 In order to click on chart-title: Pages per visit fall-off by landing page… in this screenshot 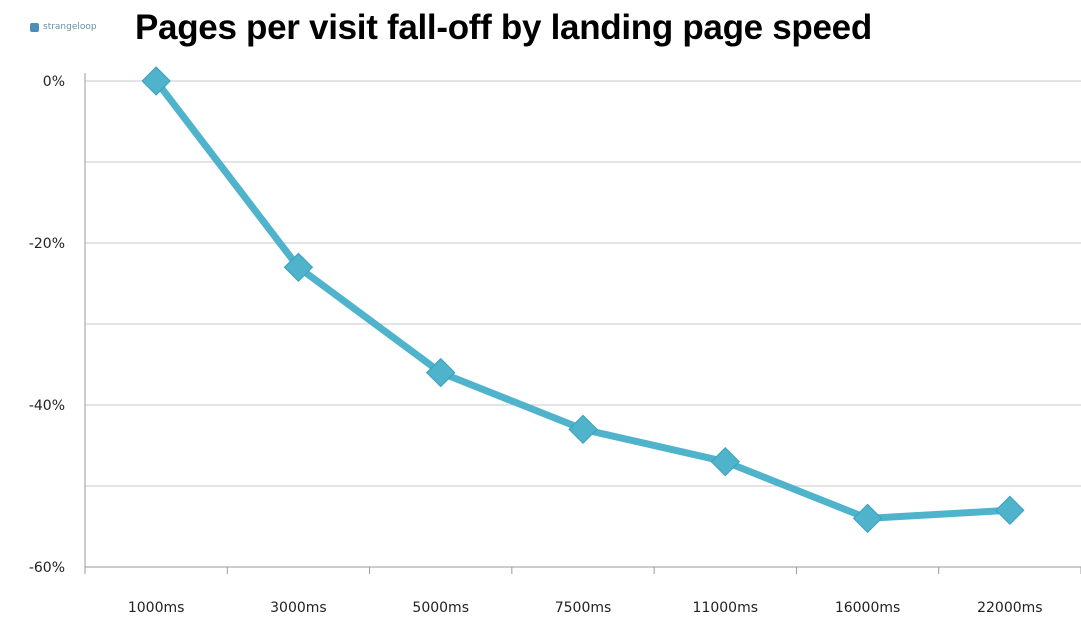, I will do `click(503, 27)`.